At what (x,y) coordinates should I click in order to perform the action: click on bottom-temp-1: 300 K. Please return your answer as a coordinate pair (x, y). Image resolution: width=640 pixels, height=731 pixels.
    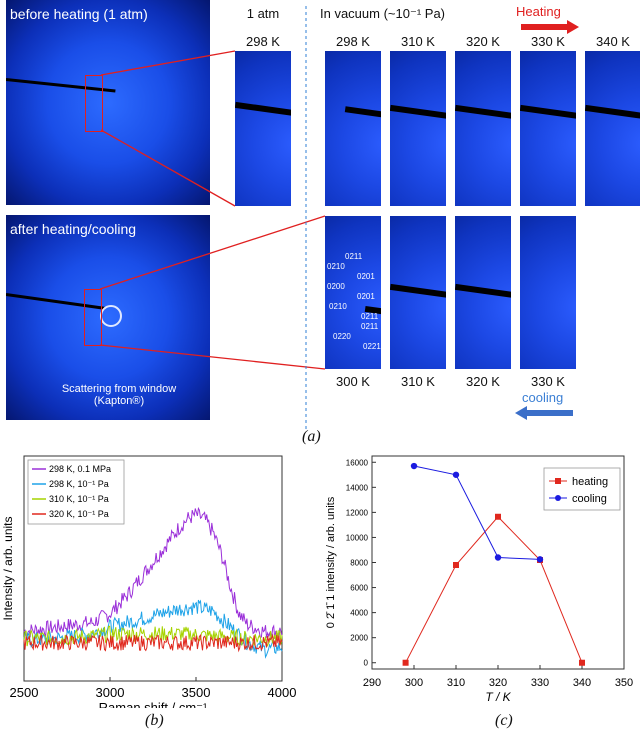
    Looking at the image, I should click on (353, 381).